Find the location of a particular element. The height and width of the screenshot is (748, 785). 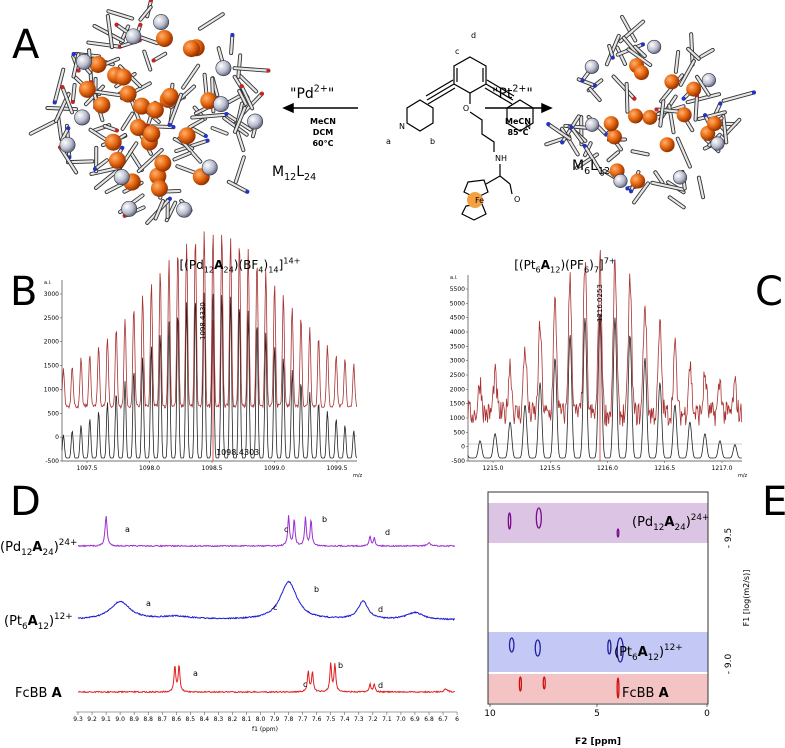

formula-part: (Pt is located at coordinates (623, 652).